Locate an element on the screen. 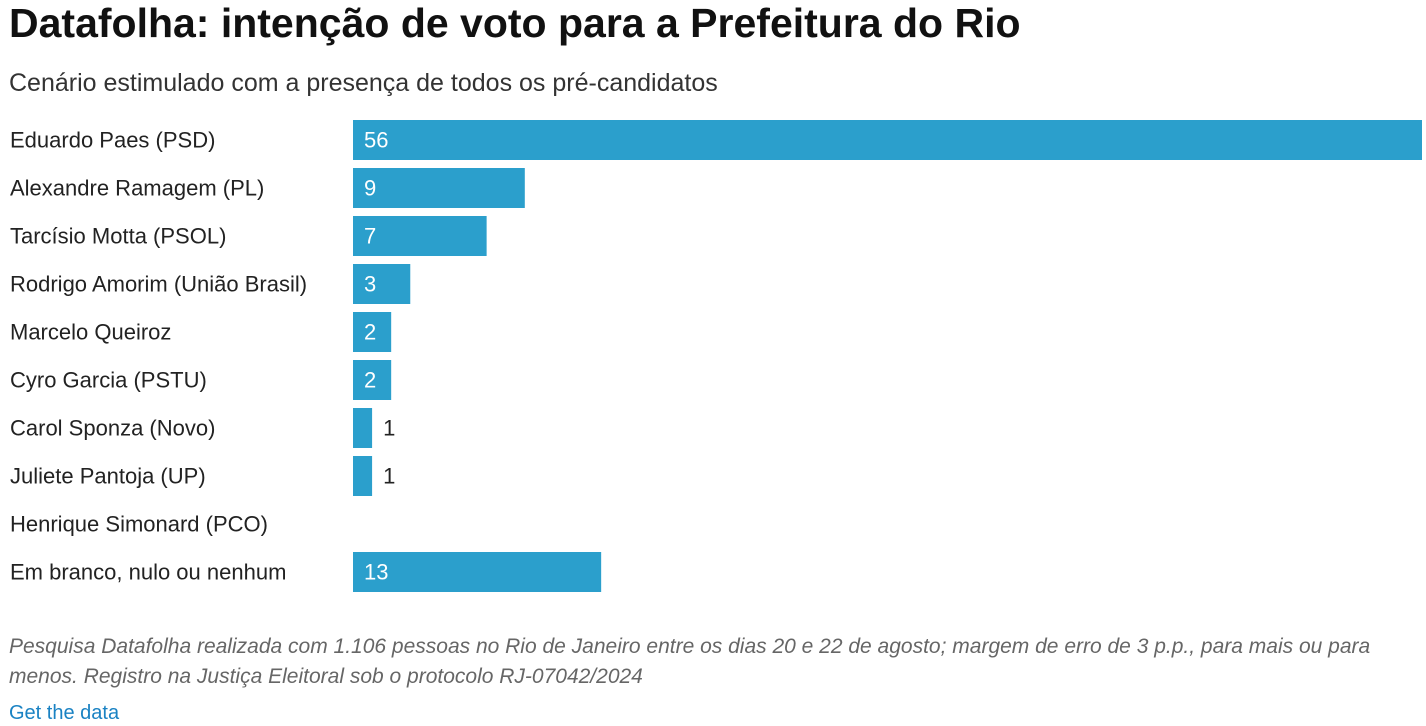  get-the-data-link: Get the data is located at coordinates (64, 713).